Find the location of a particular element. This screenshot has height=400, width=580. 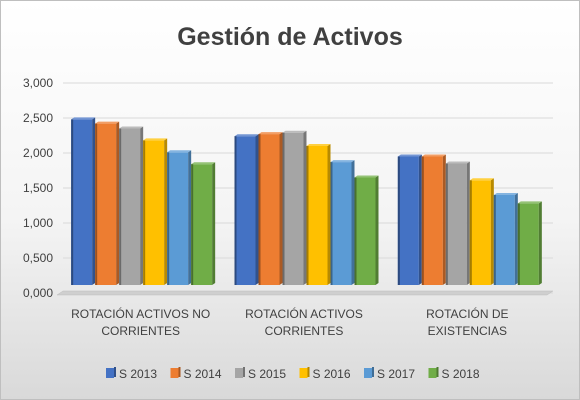

legend: S 2013 S 2014 S 2015 S 2016 S 2017 S 2018 is located at coordinates (293, 374).